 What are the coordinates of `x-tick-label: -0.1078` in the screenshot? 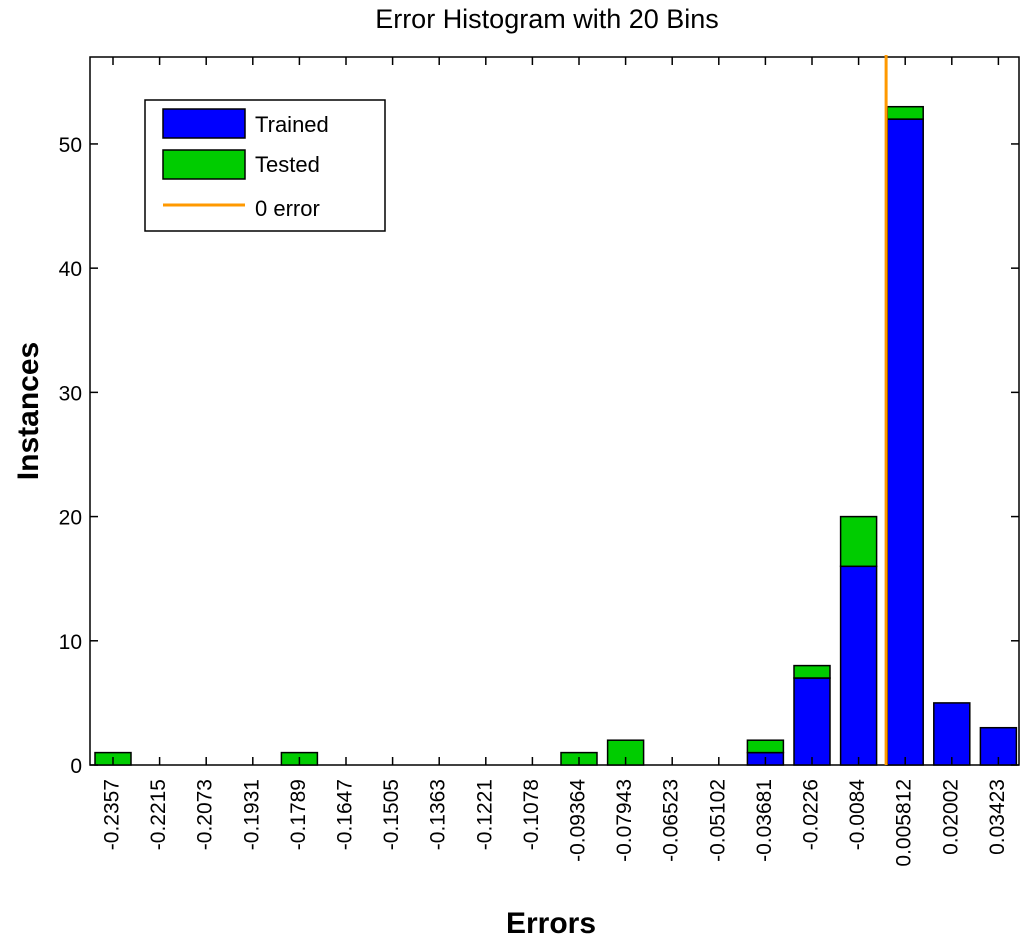 It's located at (531, 814).